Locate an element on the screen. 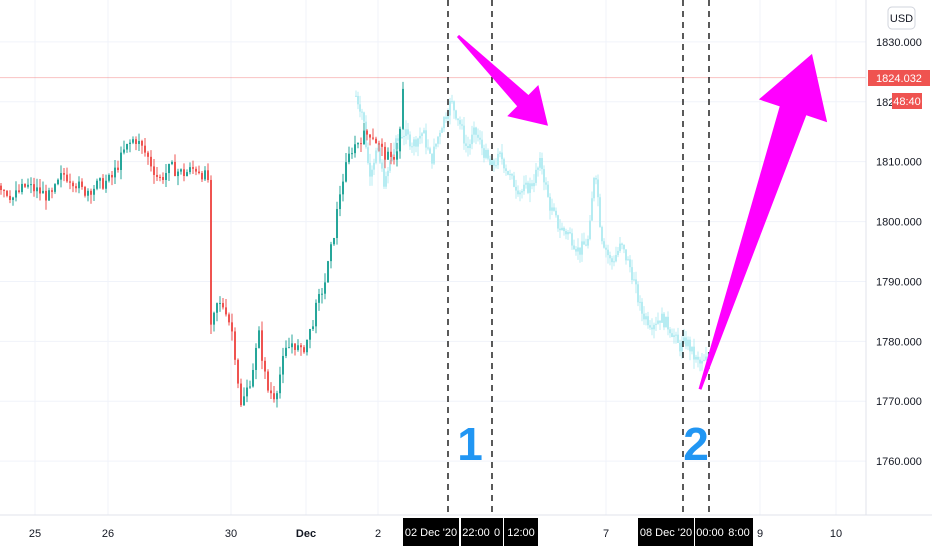 The height and width of the screenshot is (550, 932). currency-button: USD is located at coordinates (901, 18).